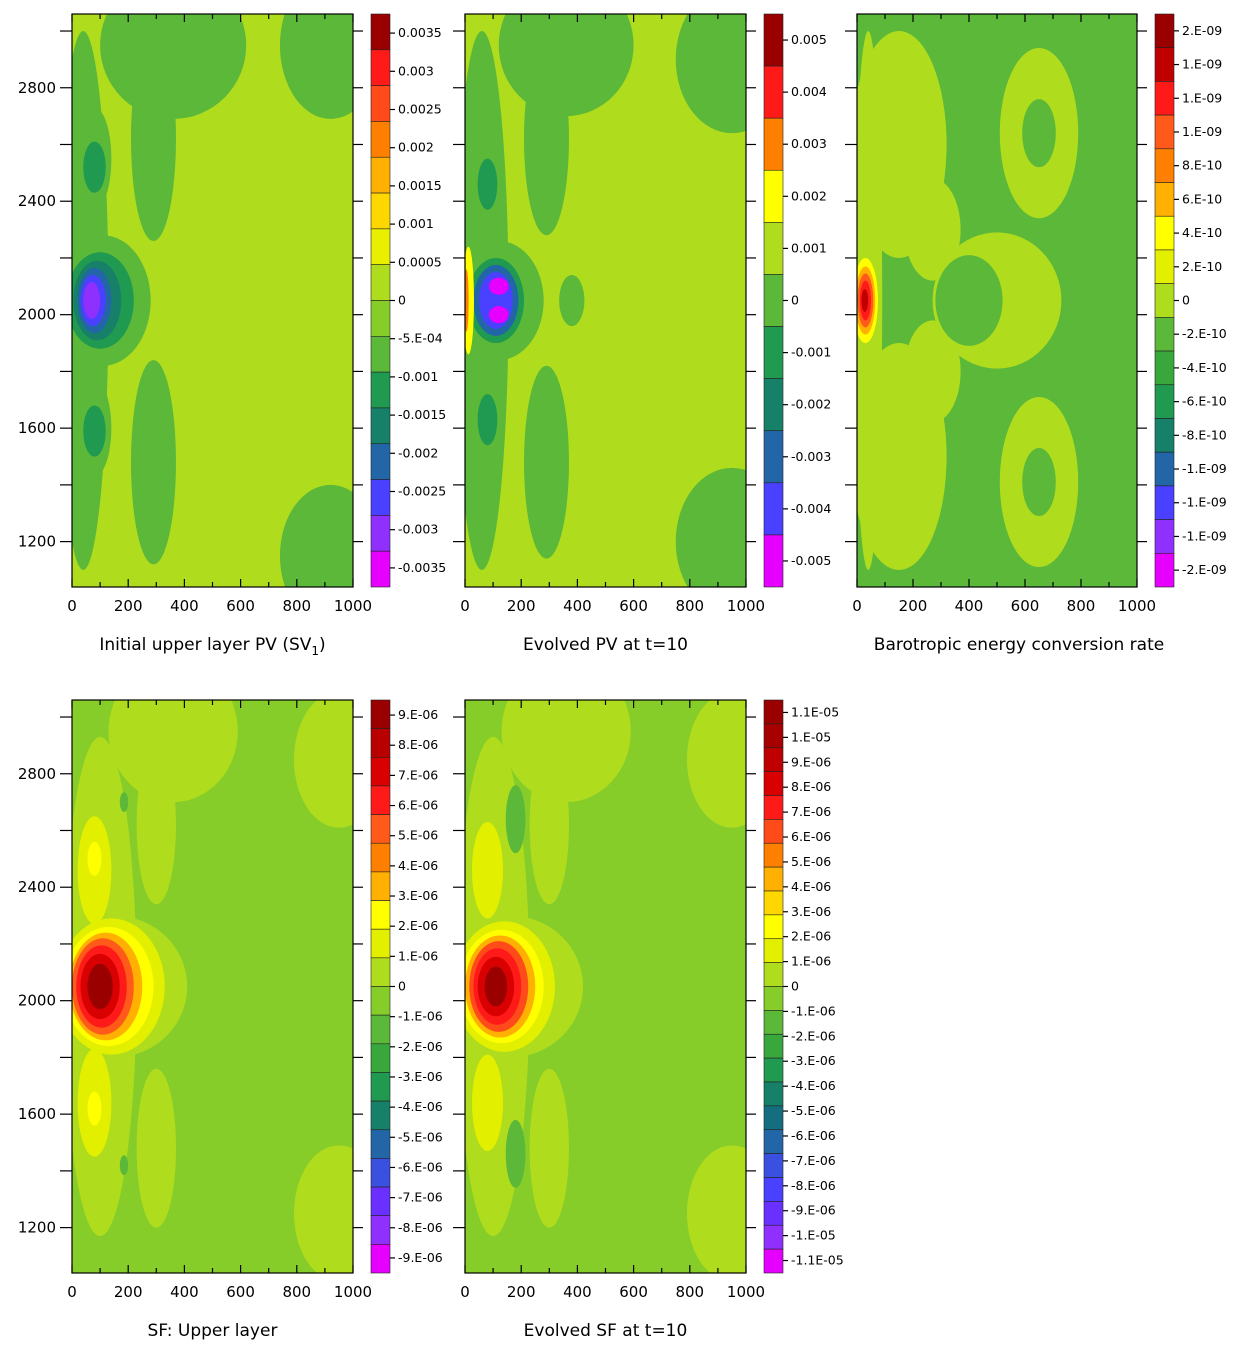  Describe the element at coordinates (809, 91) in the screenshot. I see `colorbar-label: 0.004` at that location.